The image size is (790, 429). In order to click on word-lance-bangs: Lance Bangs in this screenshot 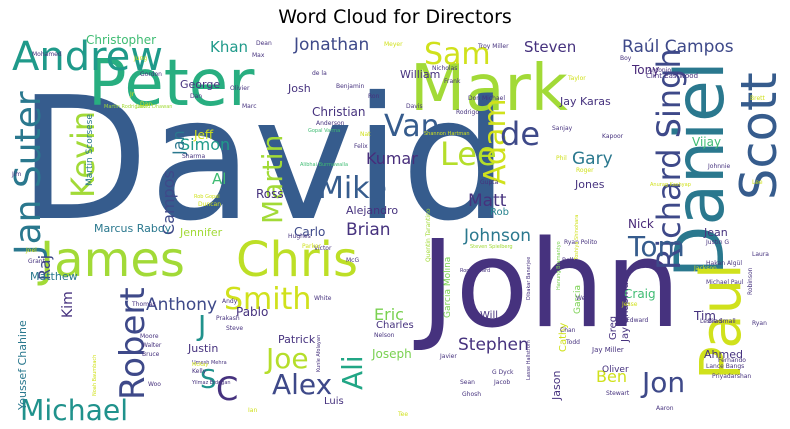, I will do `click(725, 366)`.